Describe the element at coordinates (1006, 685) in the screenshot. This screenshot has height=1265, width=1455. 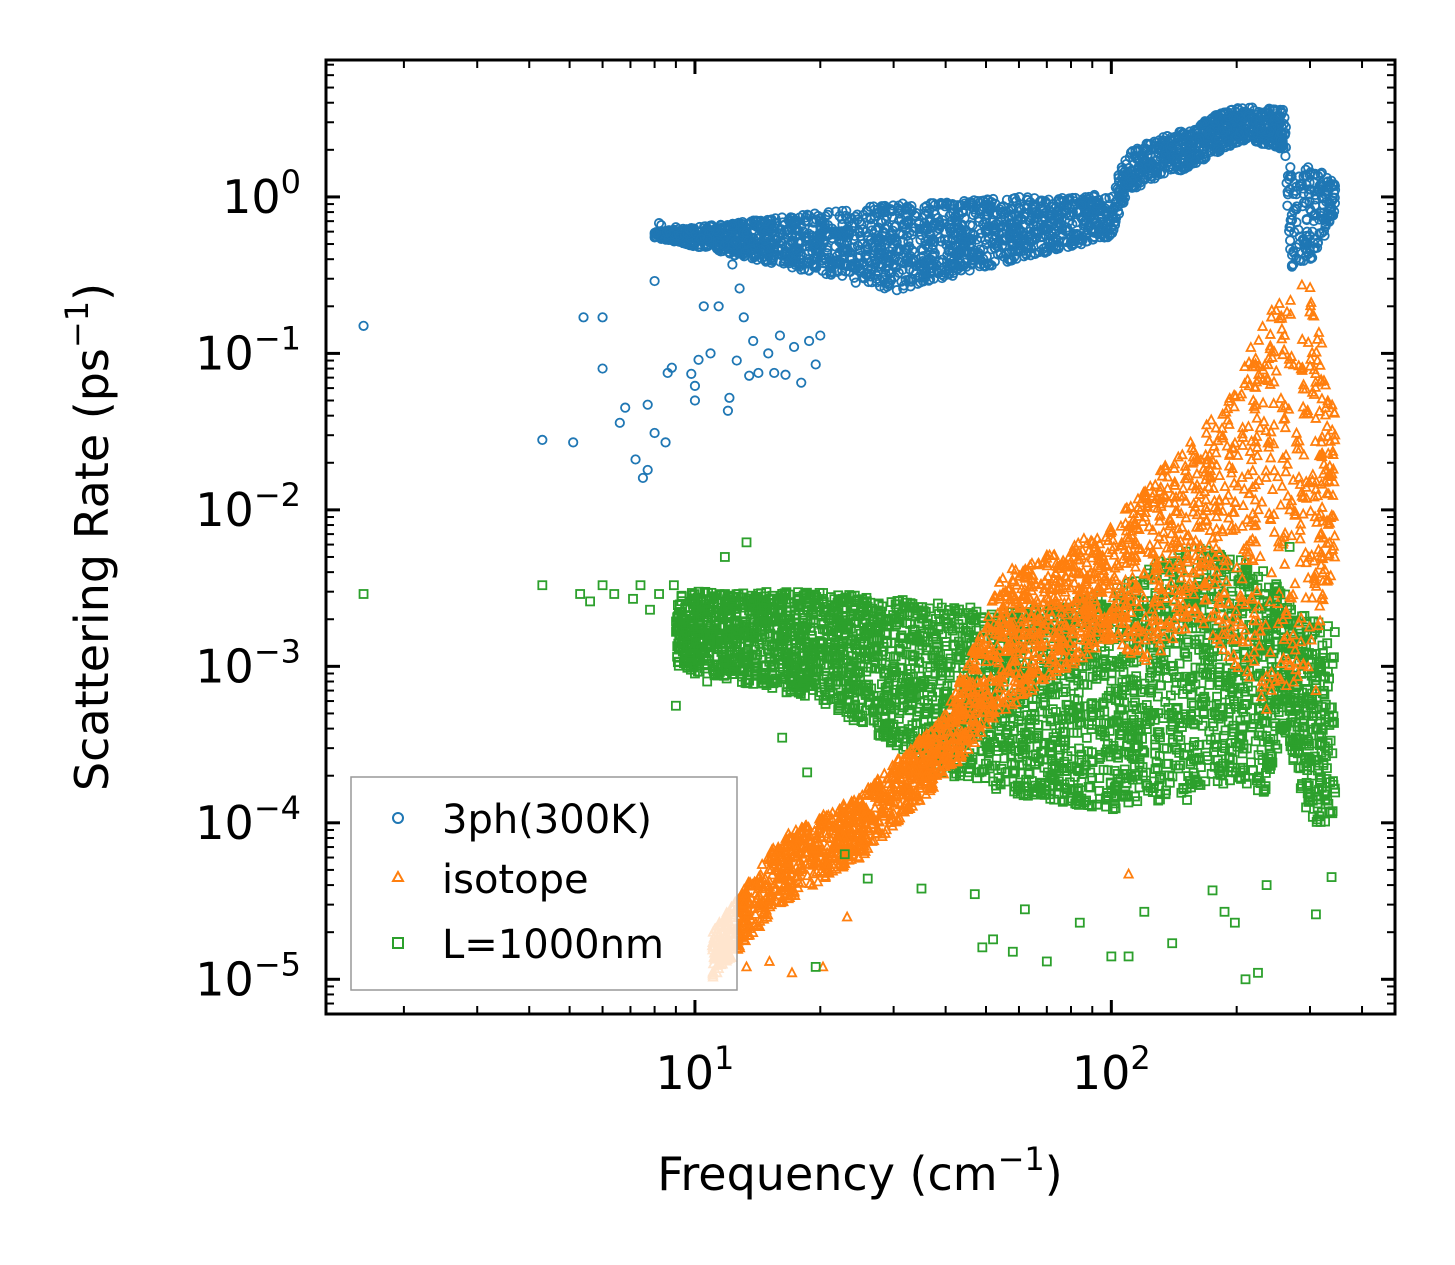
I see `cloud-l-1000nm` at that location.